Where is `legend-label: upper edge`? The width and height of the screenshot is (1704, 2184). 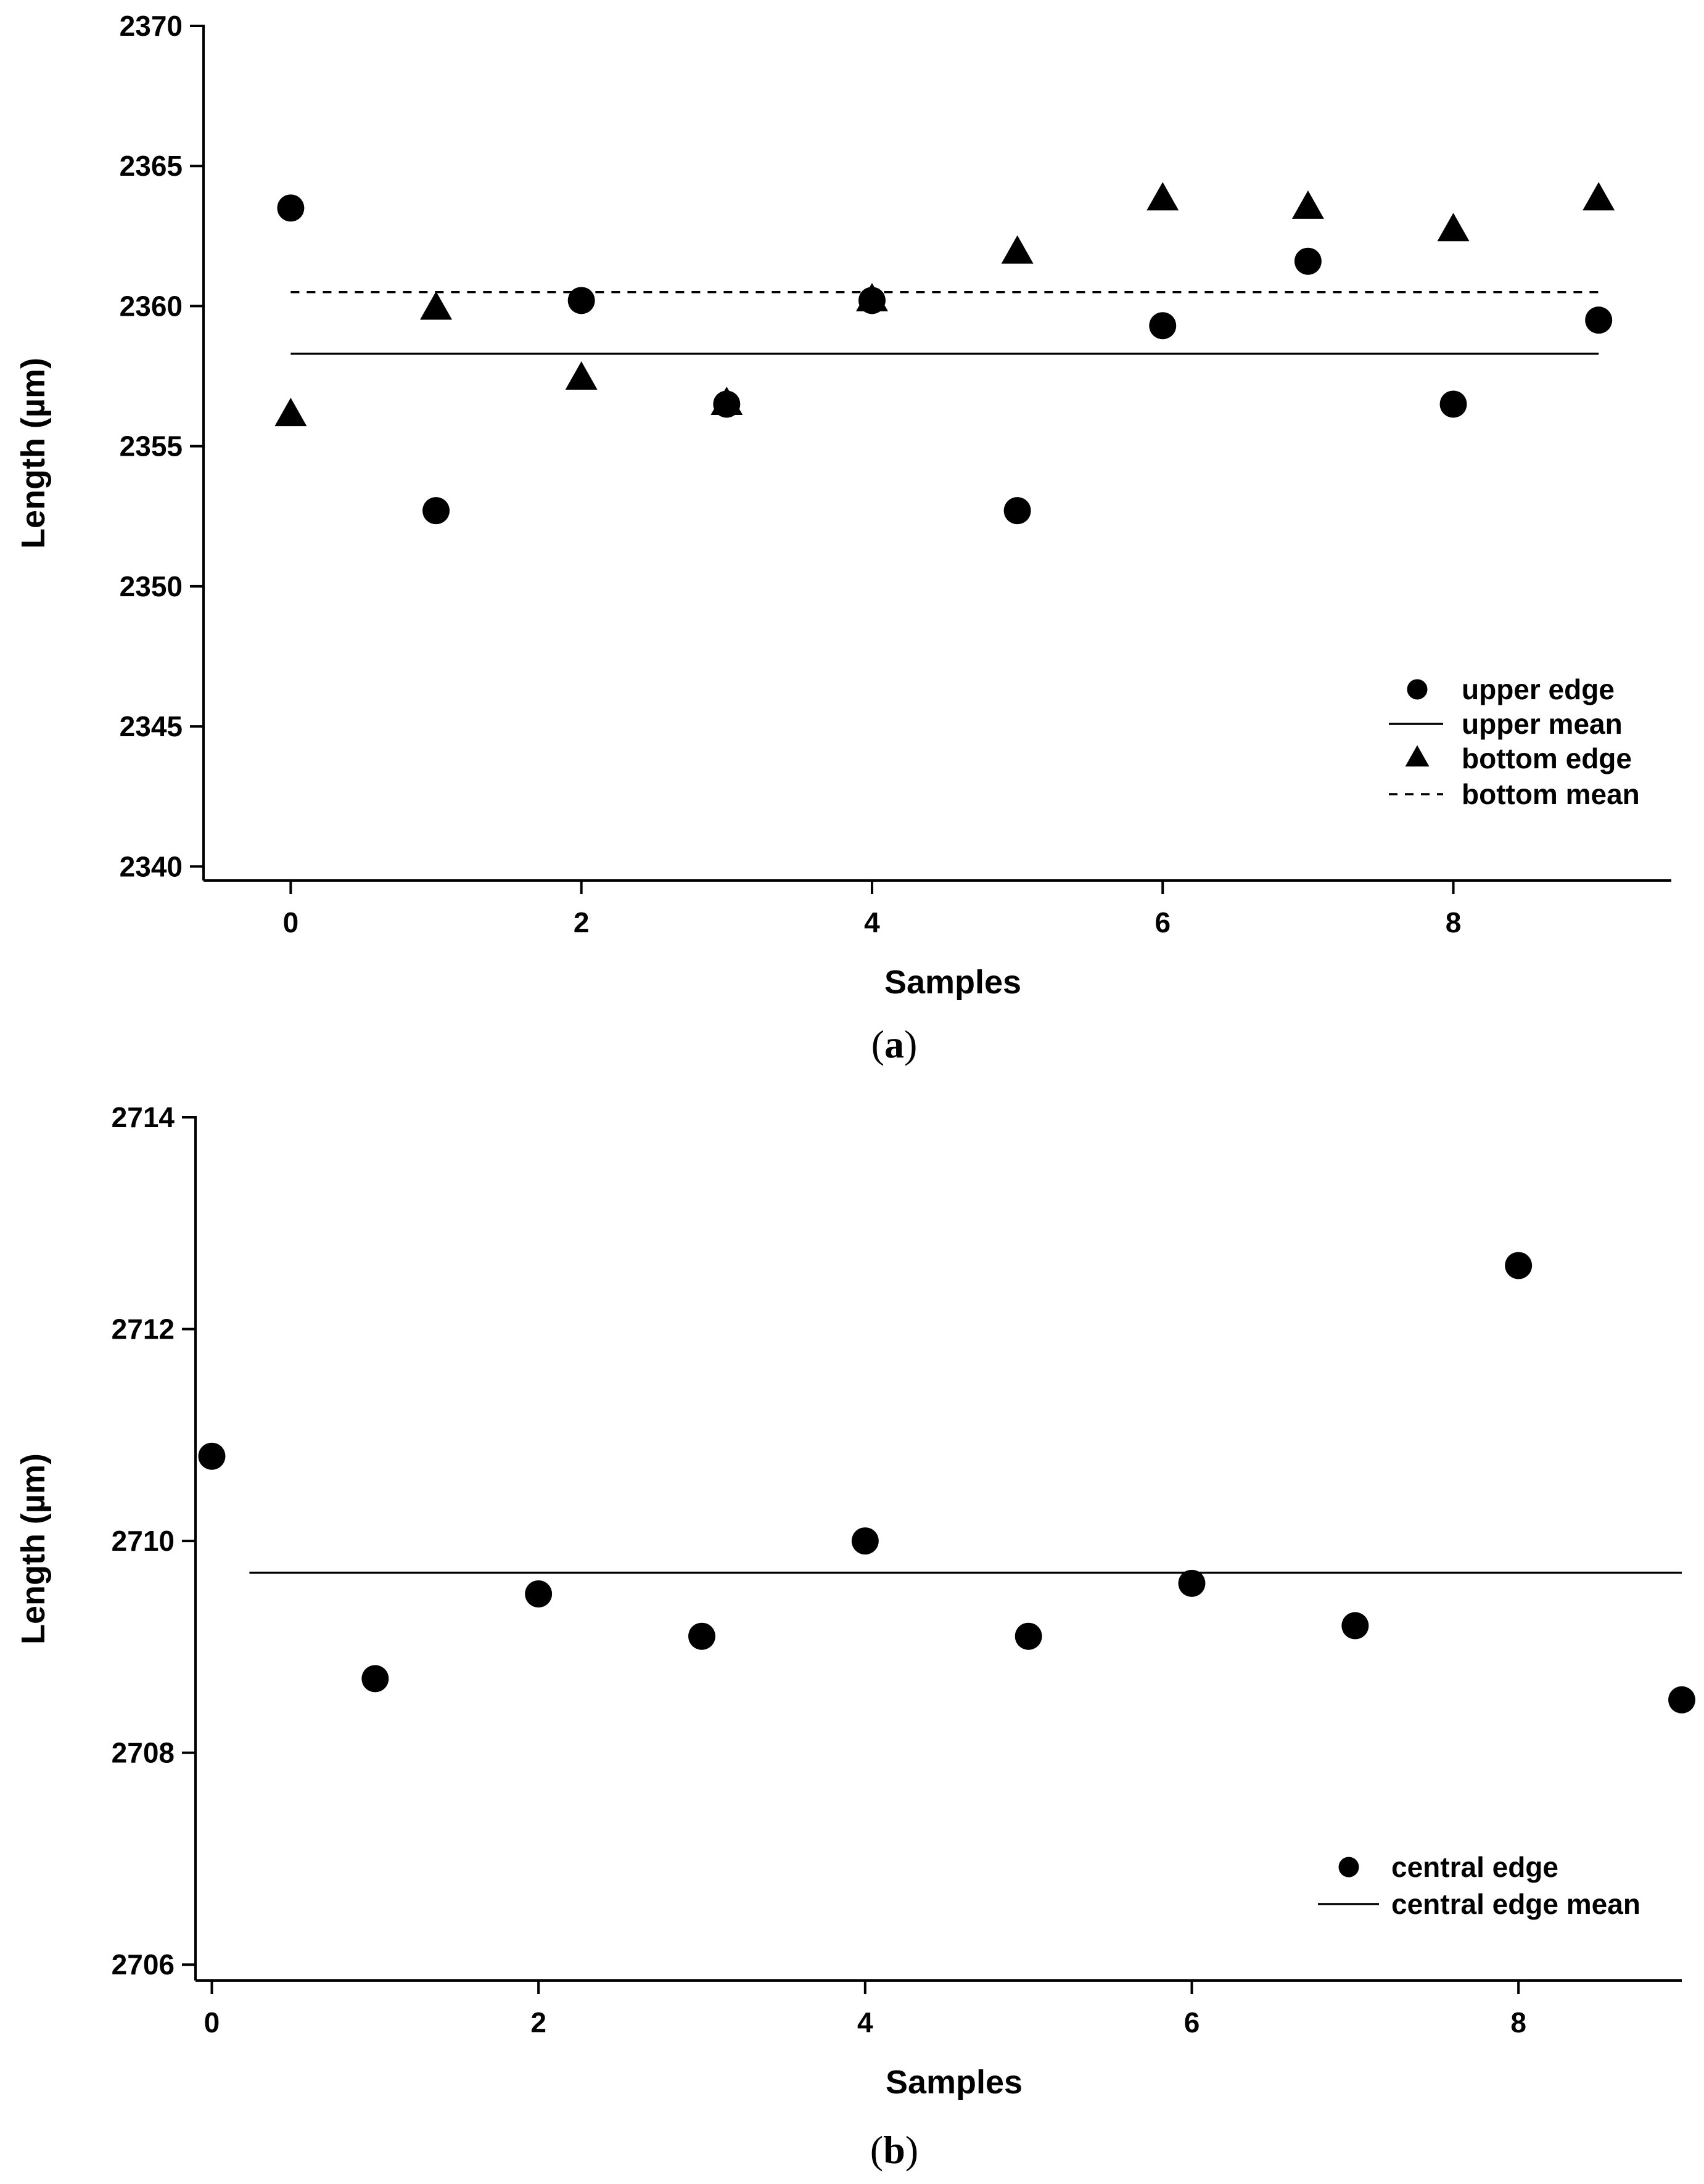 legend-label: upper edge is located at coordinates (1538, 689).